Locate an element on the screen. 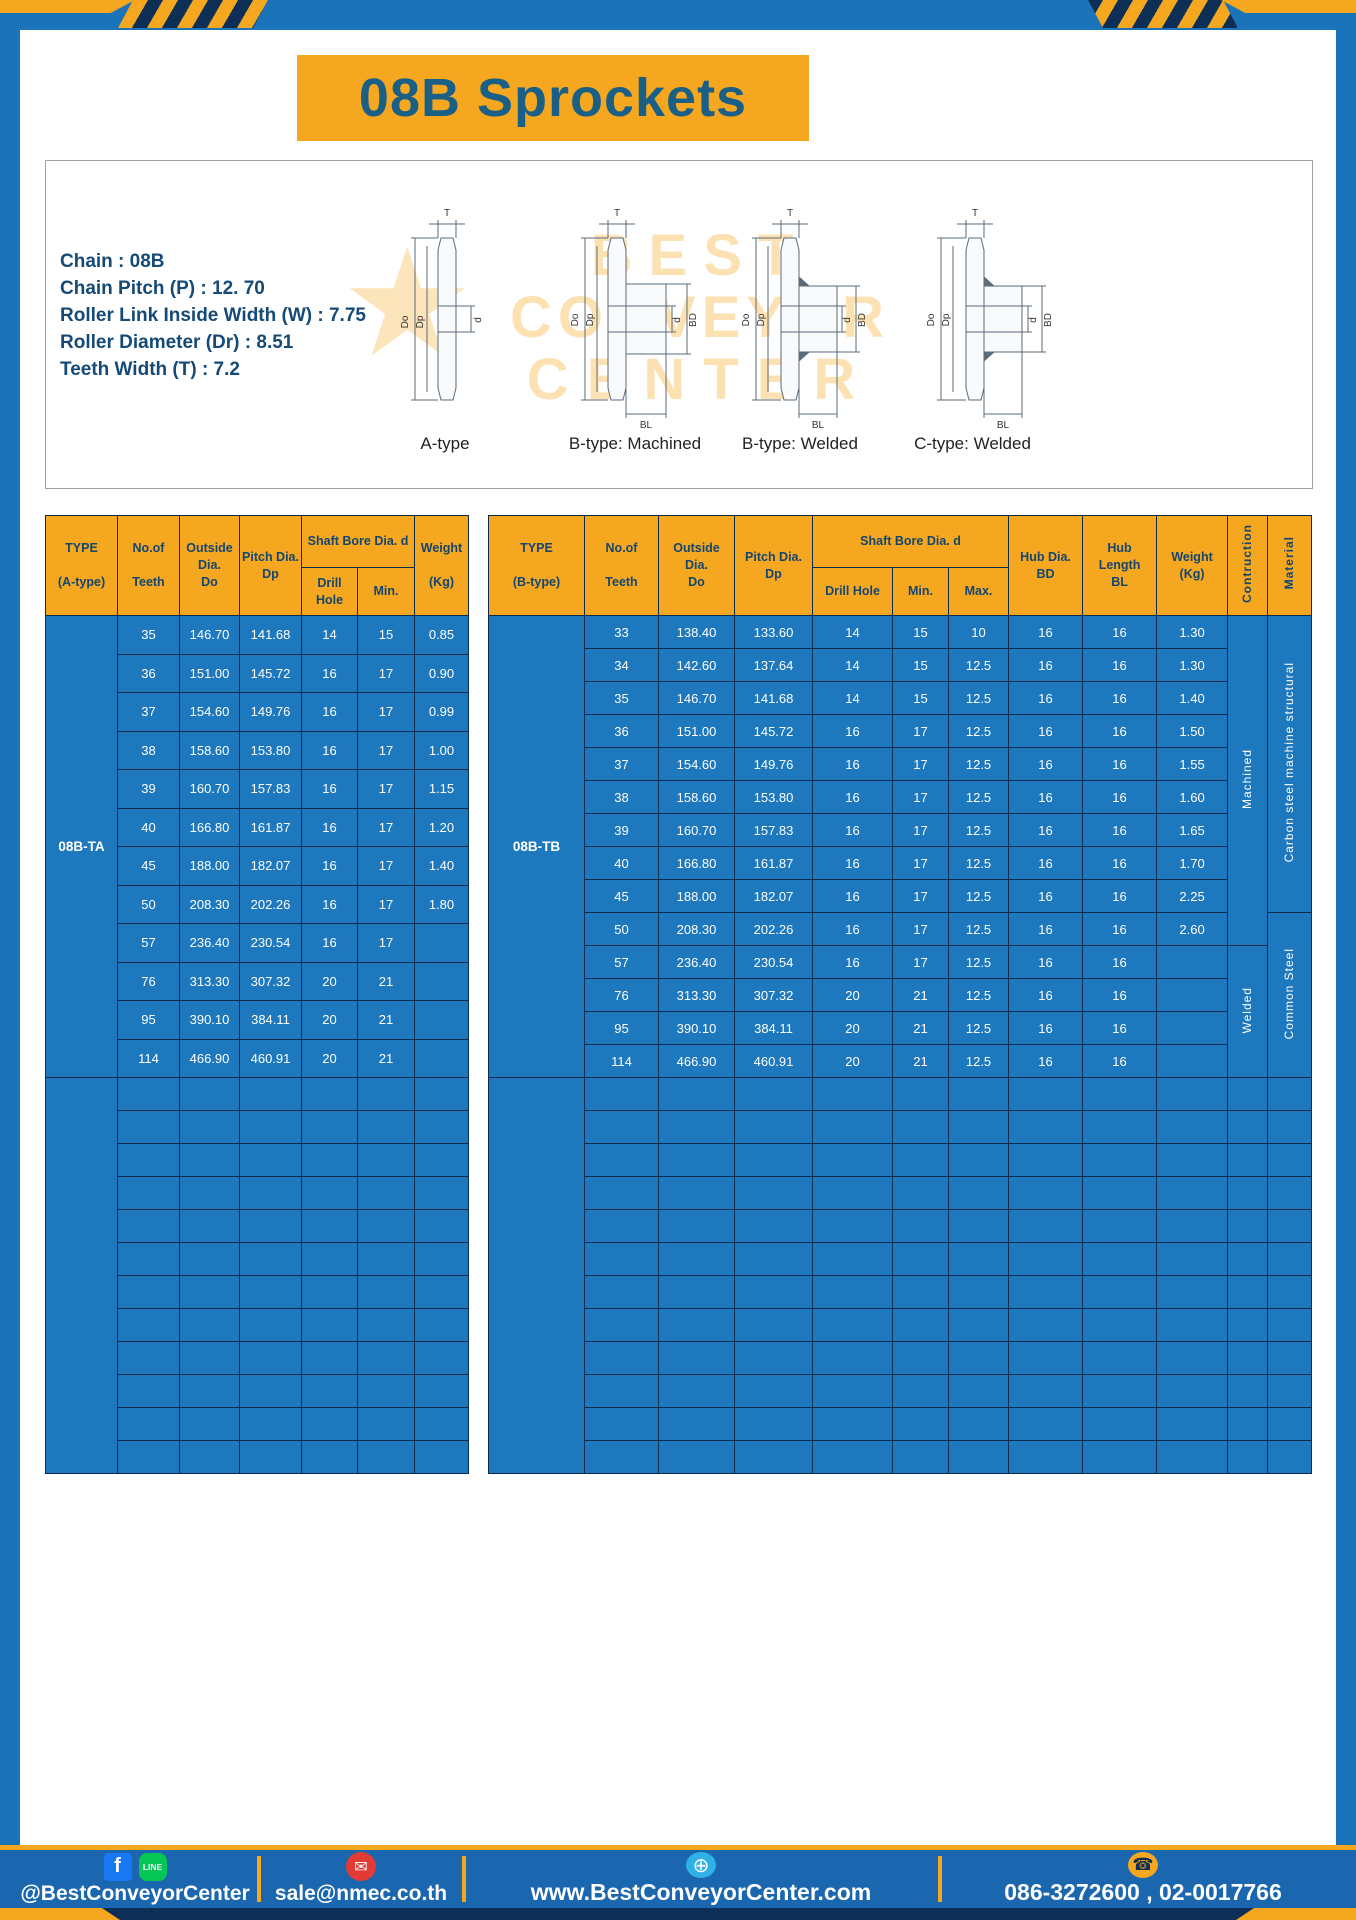  table-row: 114 466.90 460.91 20 21 12.5 16 16 is located at coordinates (900, 1061).